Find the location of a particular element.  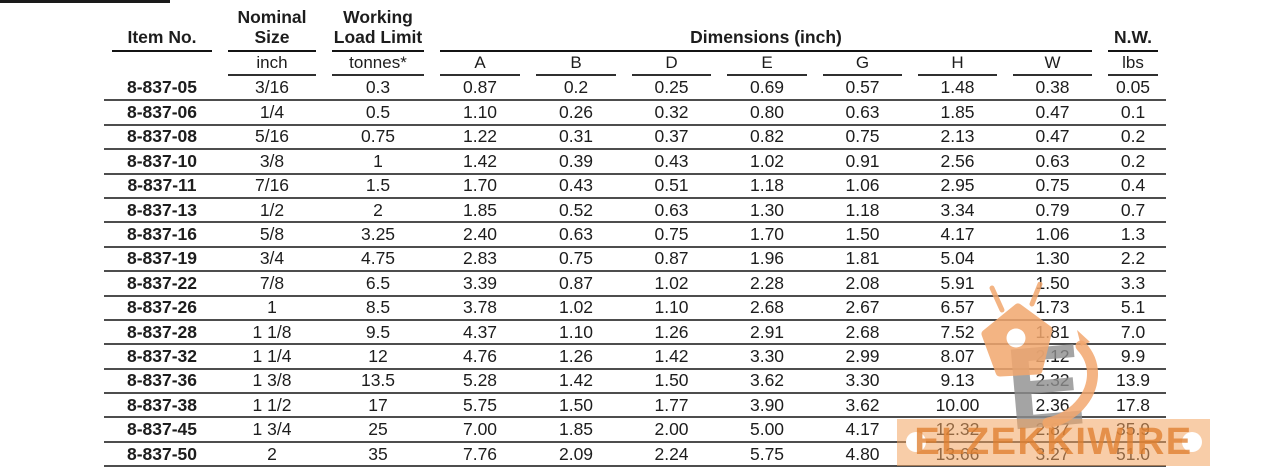

value-cell: 7.00 is located at coordinates (480, 430).